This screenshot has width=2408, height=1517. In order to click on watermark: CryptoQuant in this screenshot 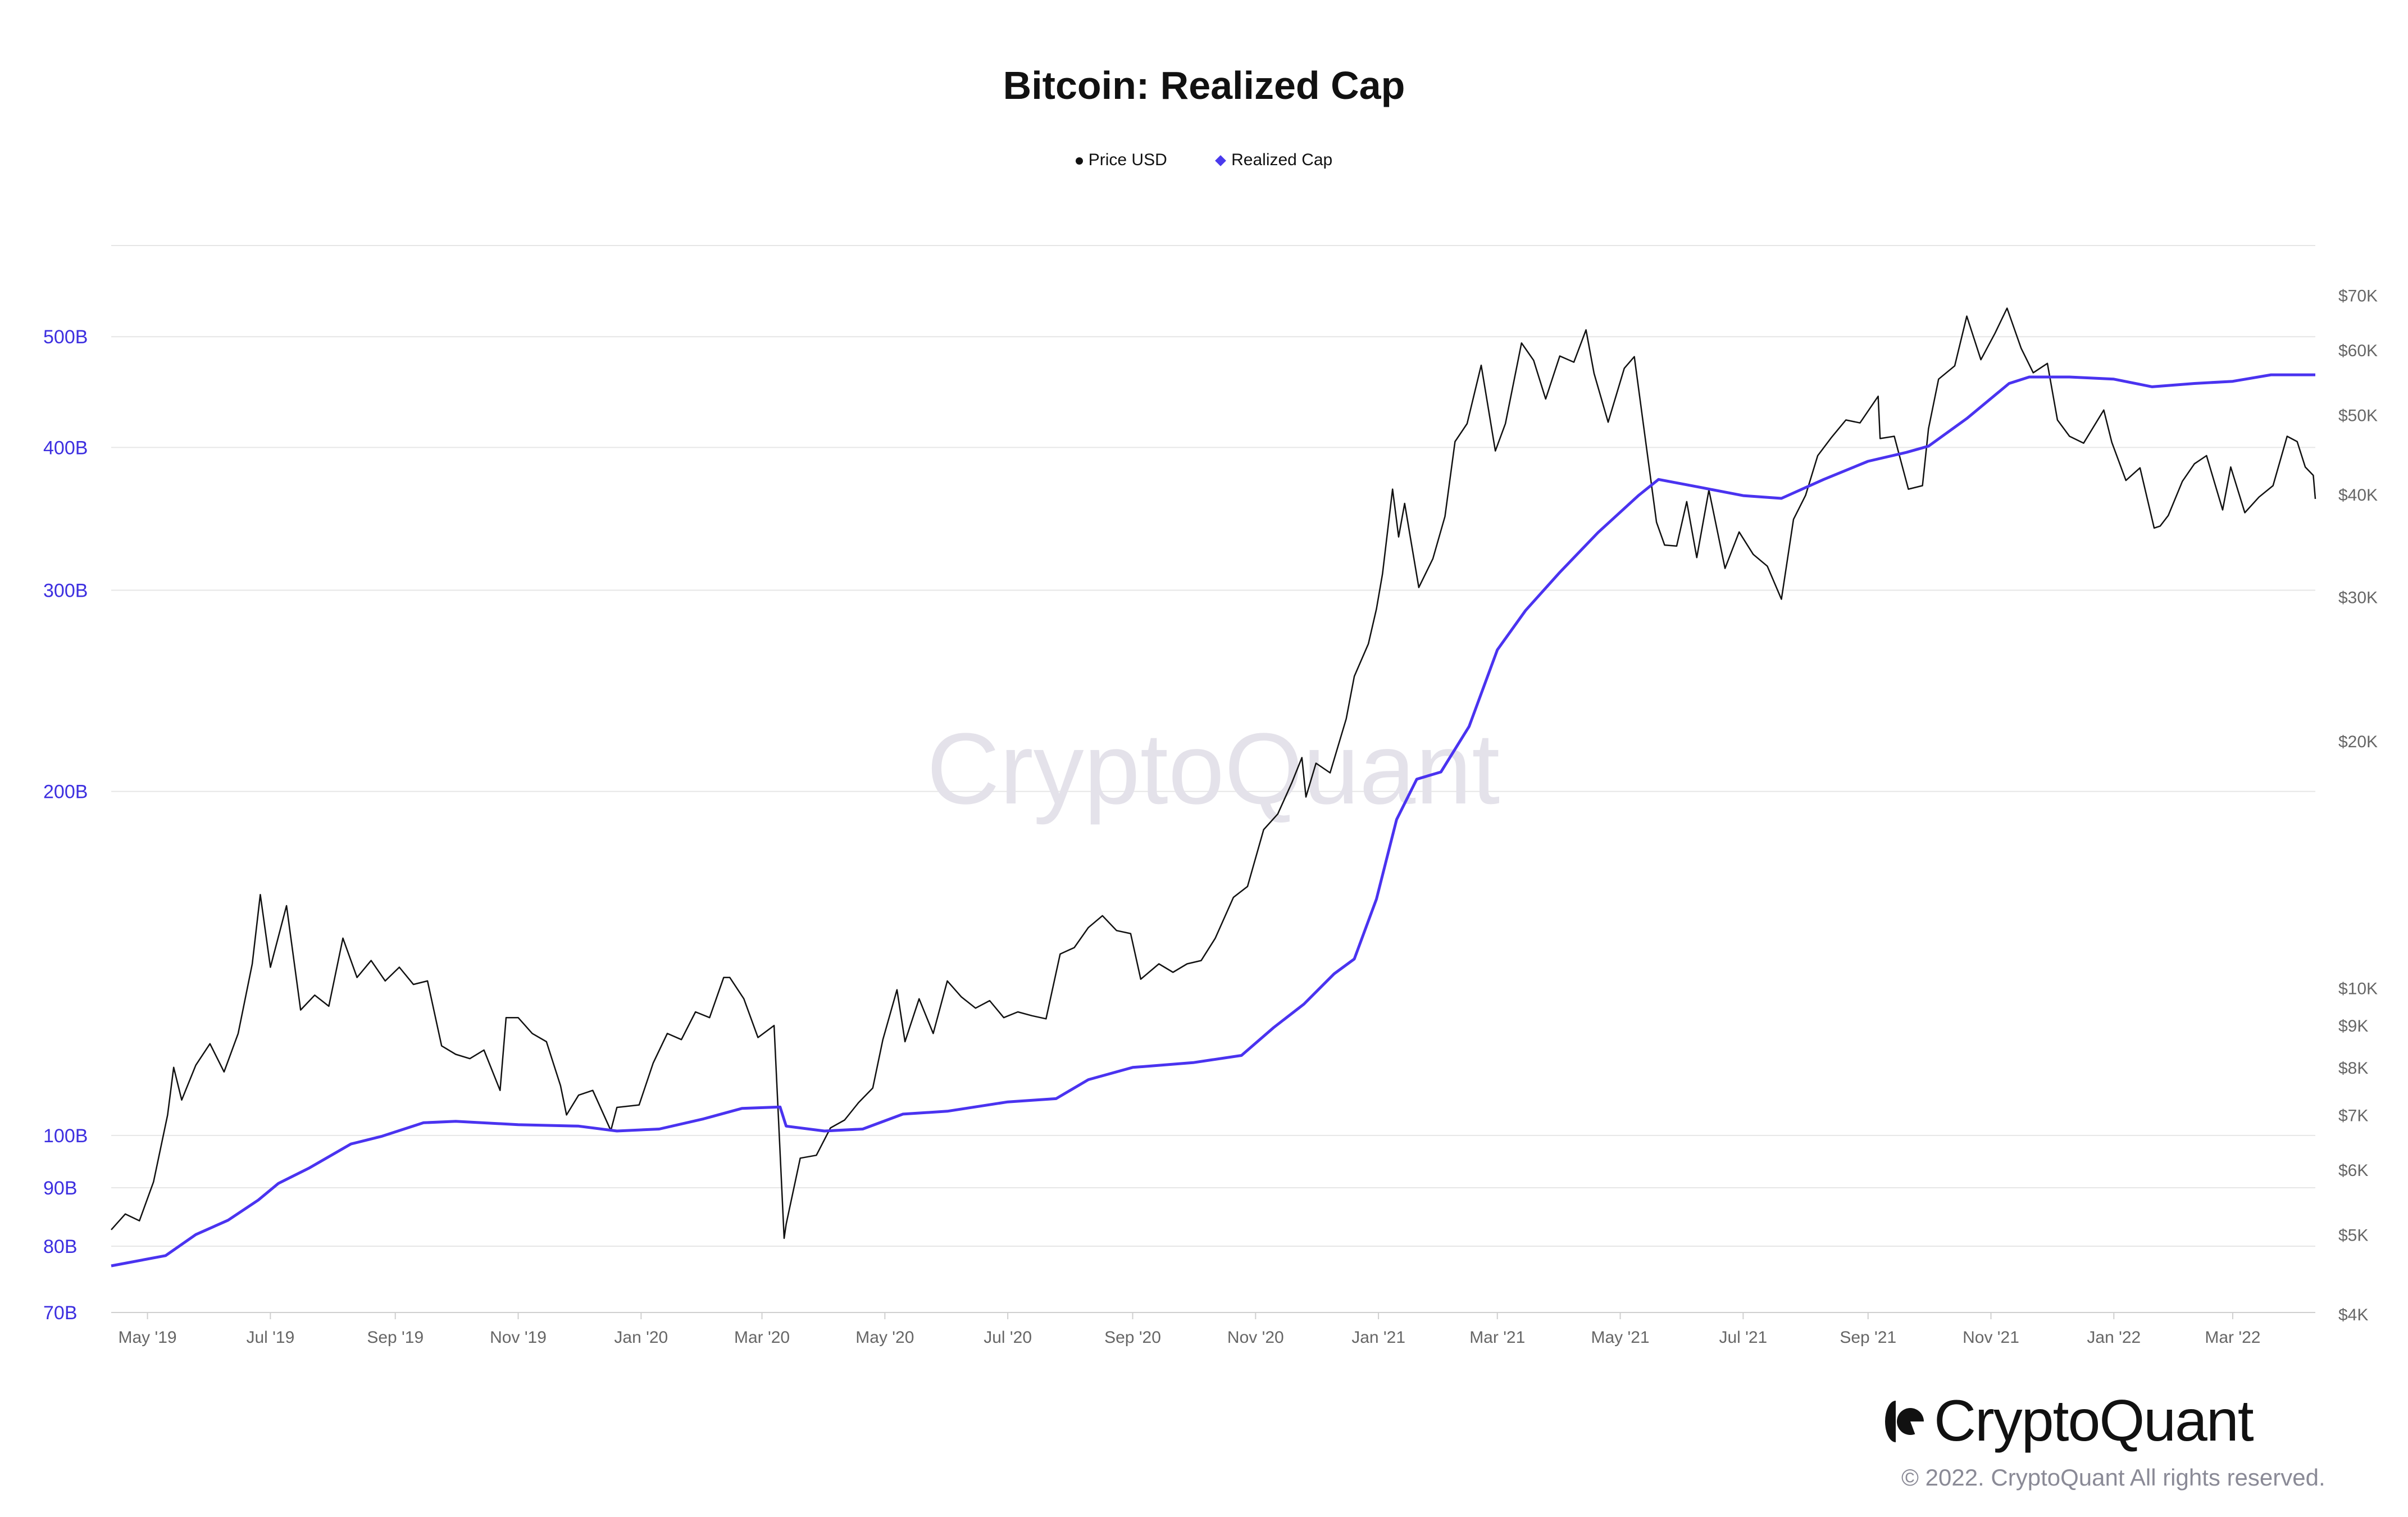, I will do `click(1213, 768)`.